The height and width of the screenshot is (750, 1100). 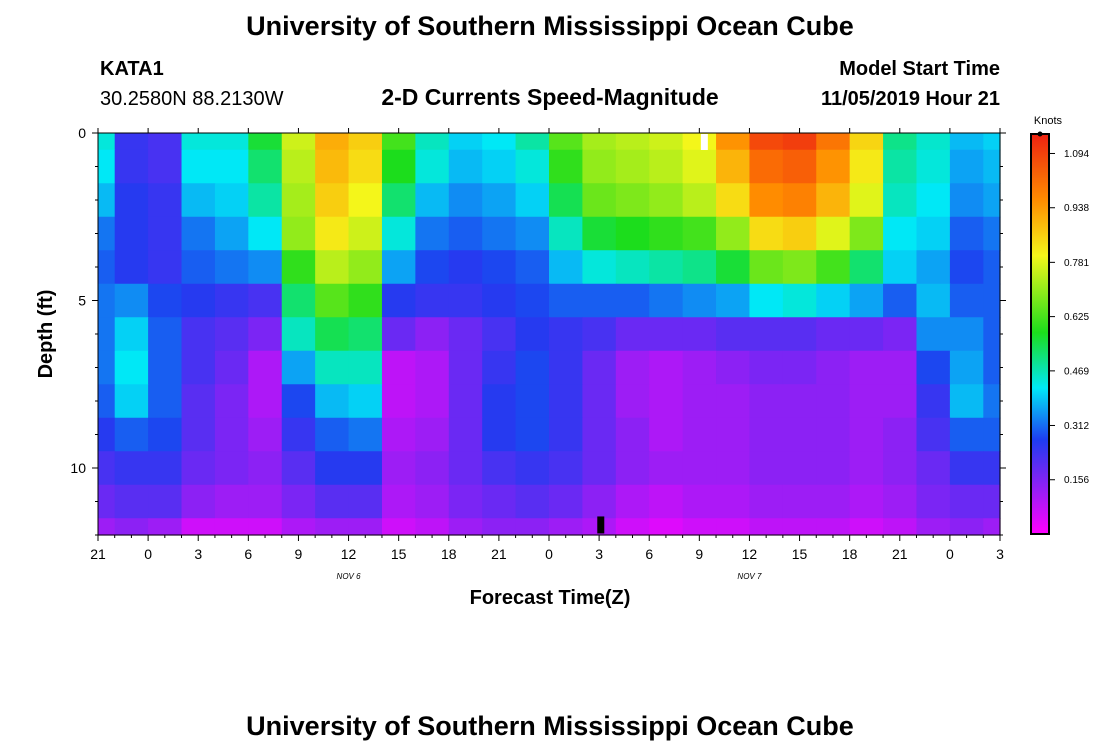 I want to click on station-coords: 30.2580N 88.2130W, so click(x=192, y=99).